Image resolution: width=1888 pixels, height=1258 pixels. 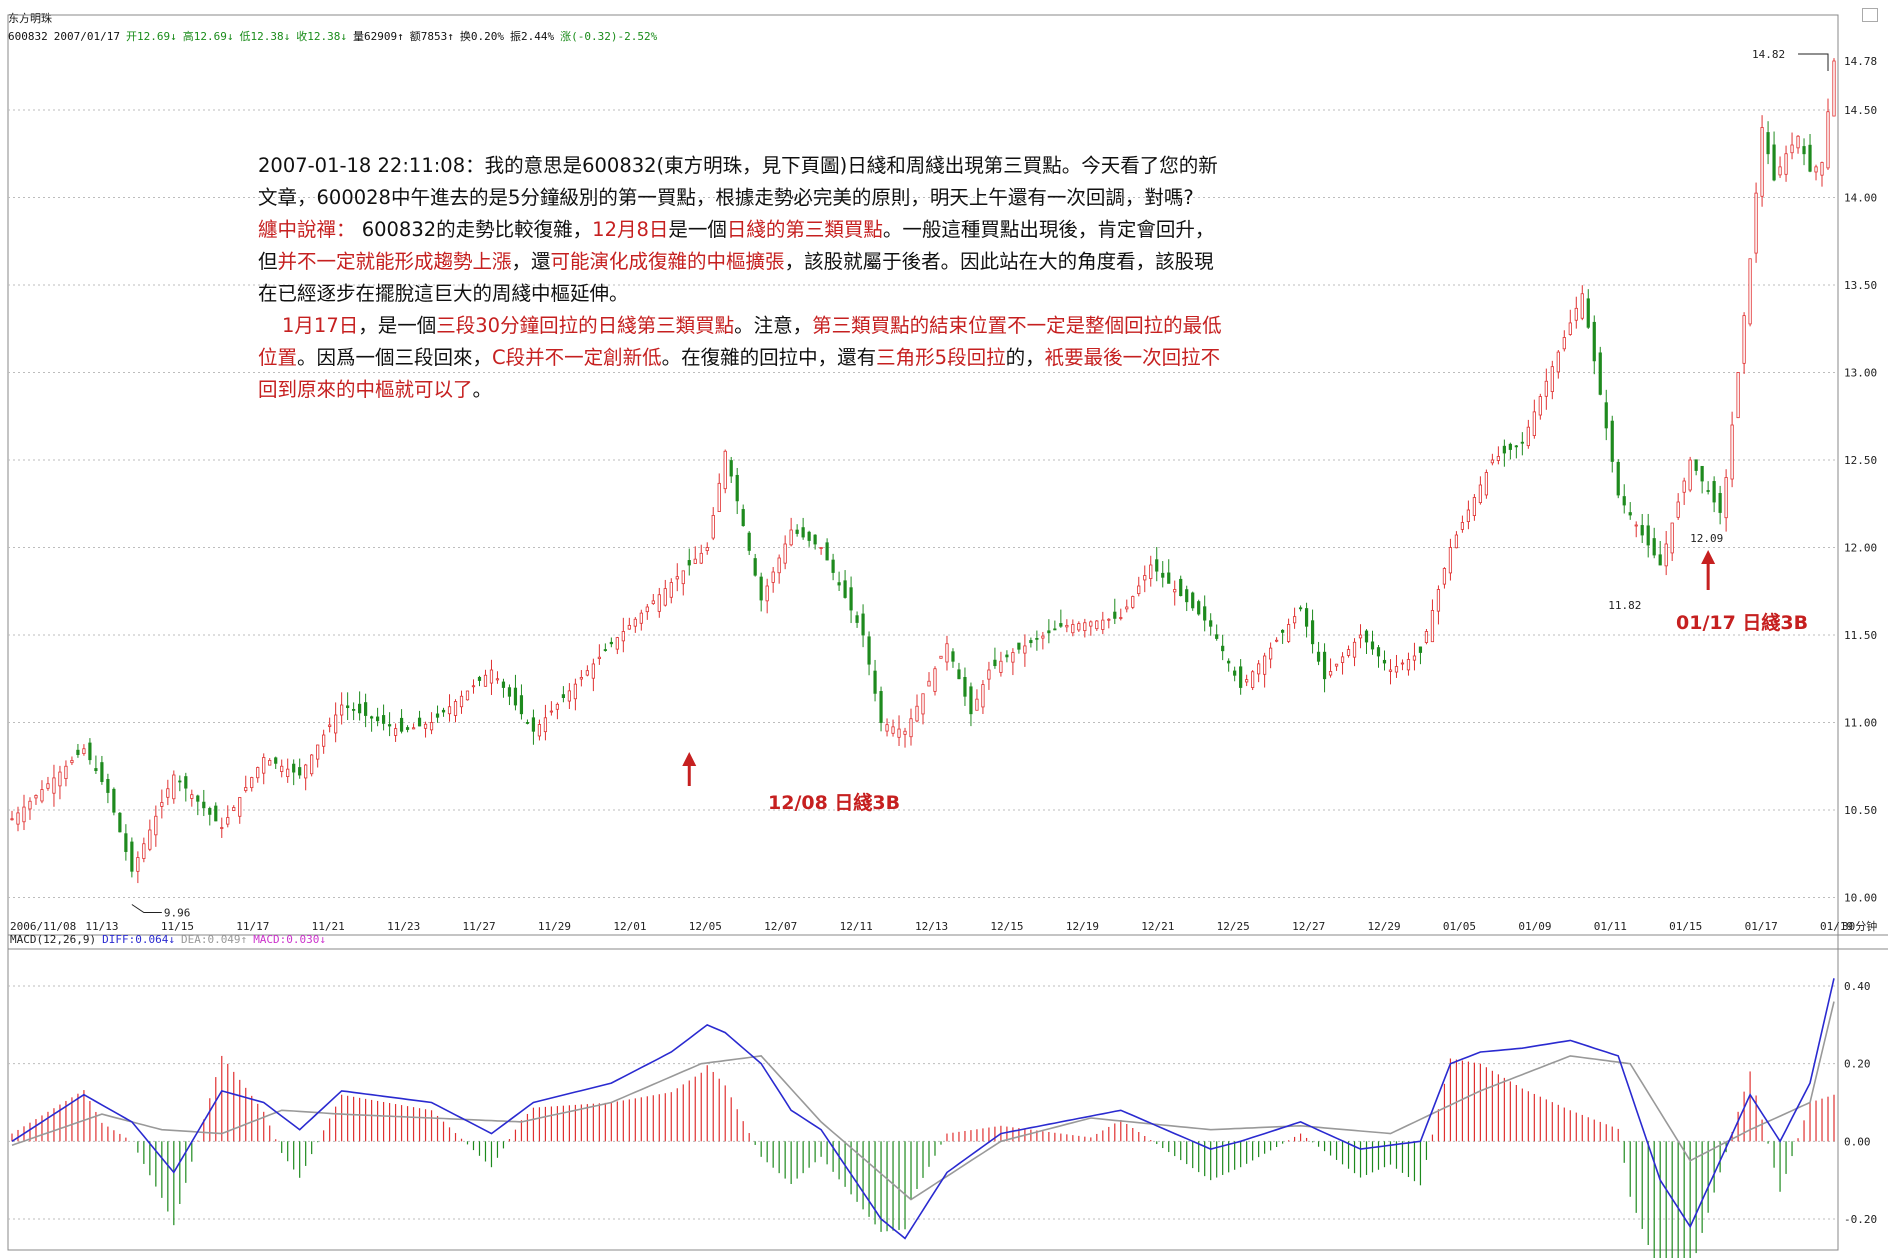 What do you see at coordinates (689, 759) in the screenshot?
I see `buy-arrow-1208-head` at bounding box center [689, 759].